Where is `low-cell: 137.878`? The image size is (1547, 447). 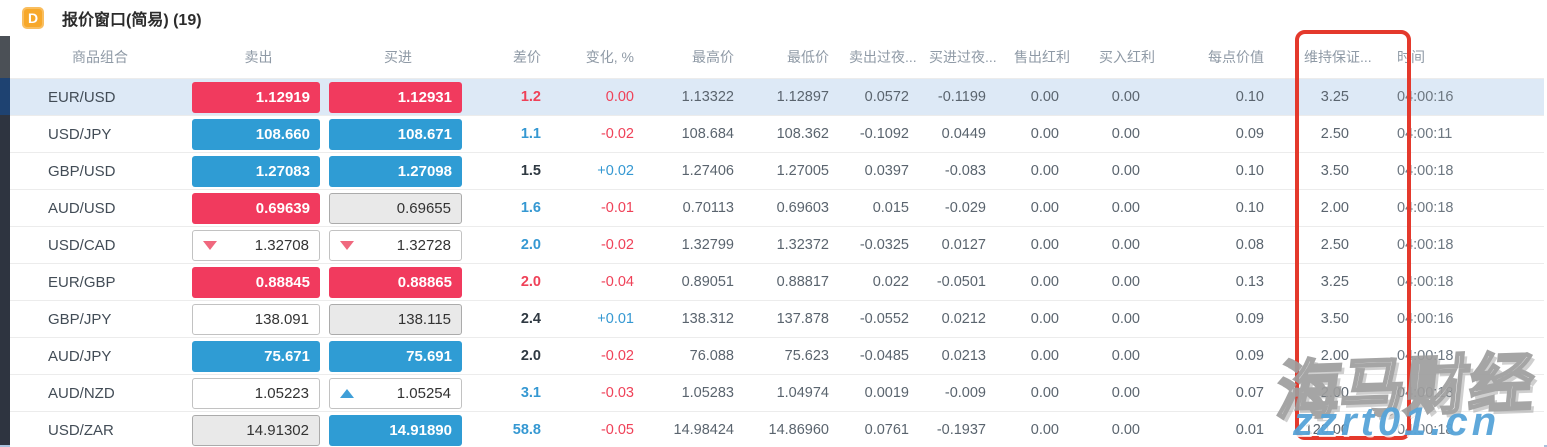 low-cell: 137.878 is located at coordinates (802, 319).